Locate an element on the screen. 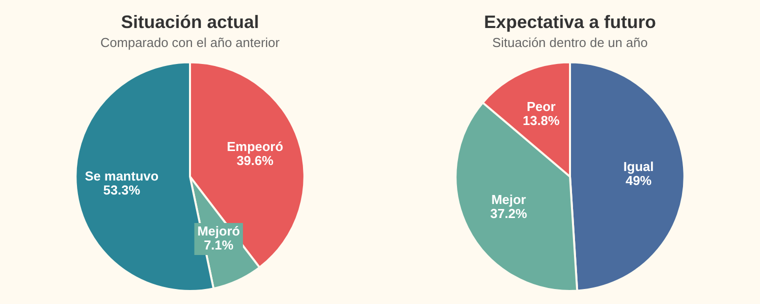  data-label: 53.3% is located at coordinates (122, 190).